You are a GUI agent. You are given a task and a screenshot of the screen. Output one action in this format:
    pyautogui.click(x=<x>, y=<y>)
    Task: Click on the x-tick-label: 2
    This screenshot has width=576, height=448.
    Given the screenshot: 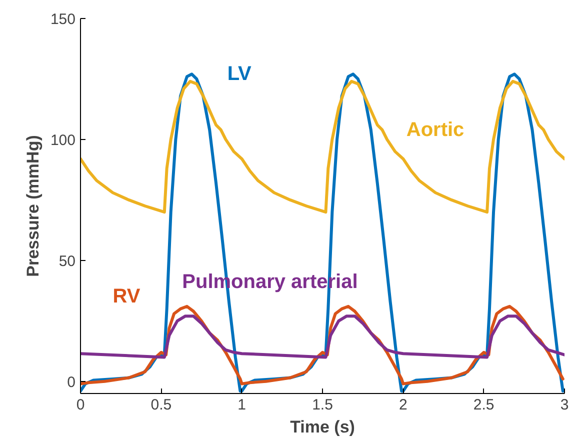 What is the action you would take?
    pyautogui.click(x=403, y=405)
    